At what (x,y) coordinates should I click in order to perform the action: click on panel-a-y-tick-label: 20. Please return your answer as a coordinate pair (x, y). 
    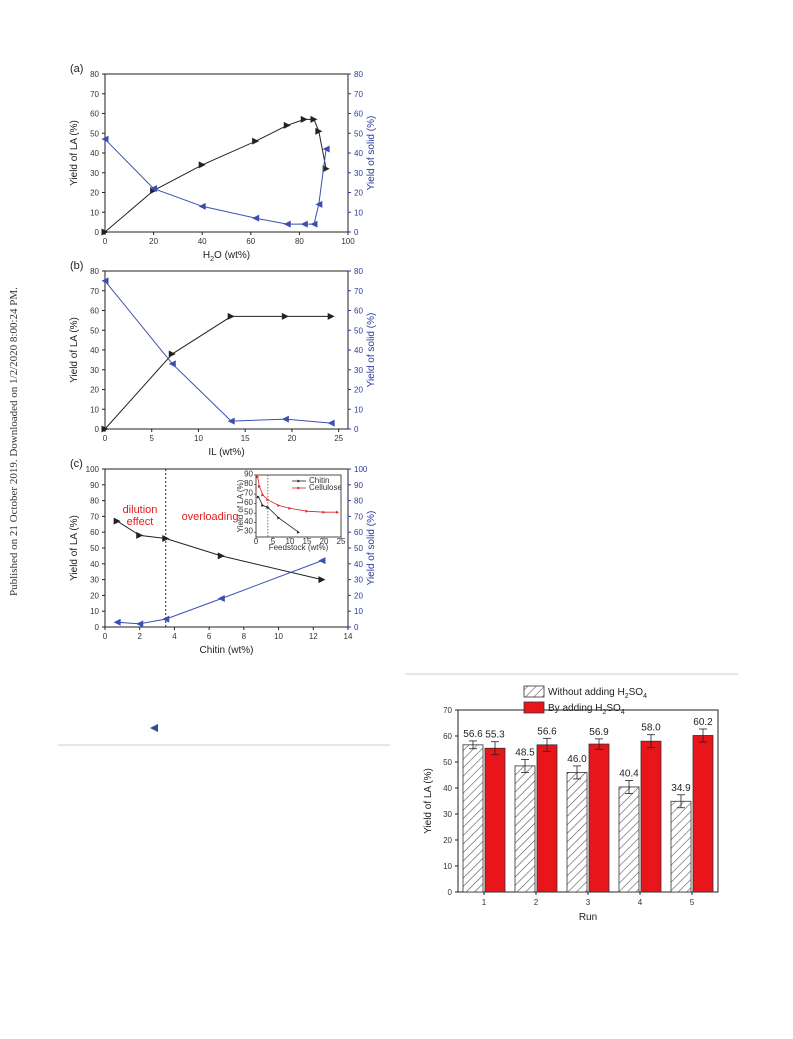
    Looking at the image, I should click on (94, 193).